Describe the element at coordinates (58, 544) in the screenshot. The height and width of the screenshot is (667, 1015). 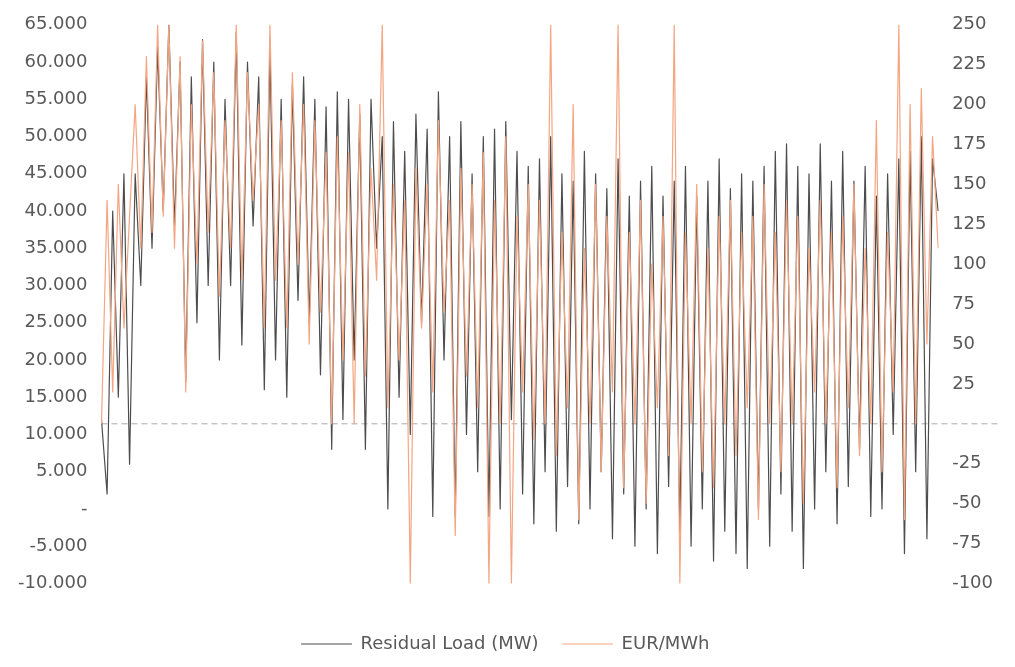
I see `y-tick-label: -5.000` at that location.